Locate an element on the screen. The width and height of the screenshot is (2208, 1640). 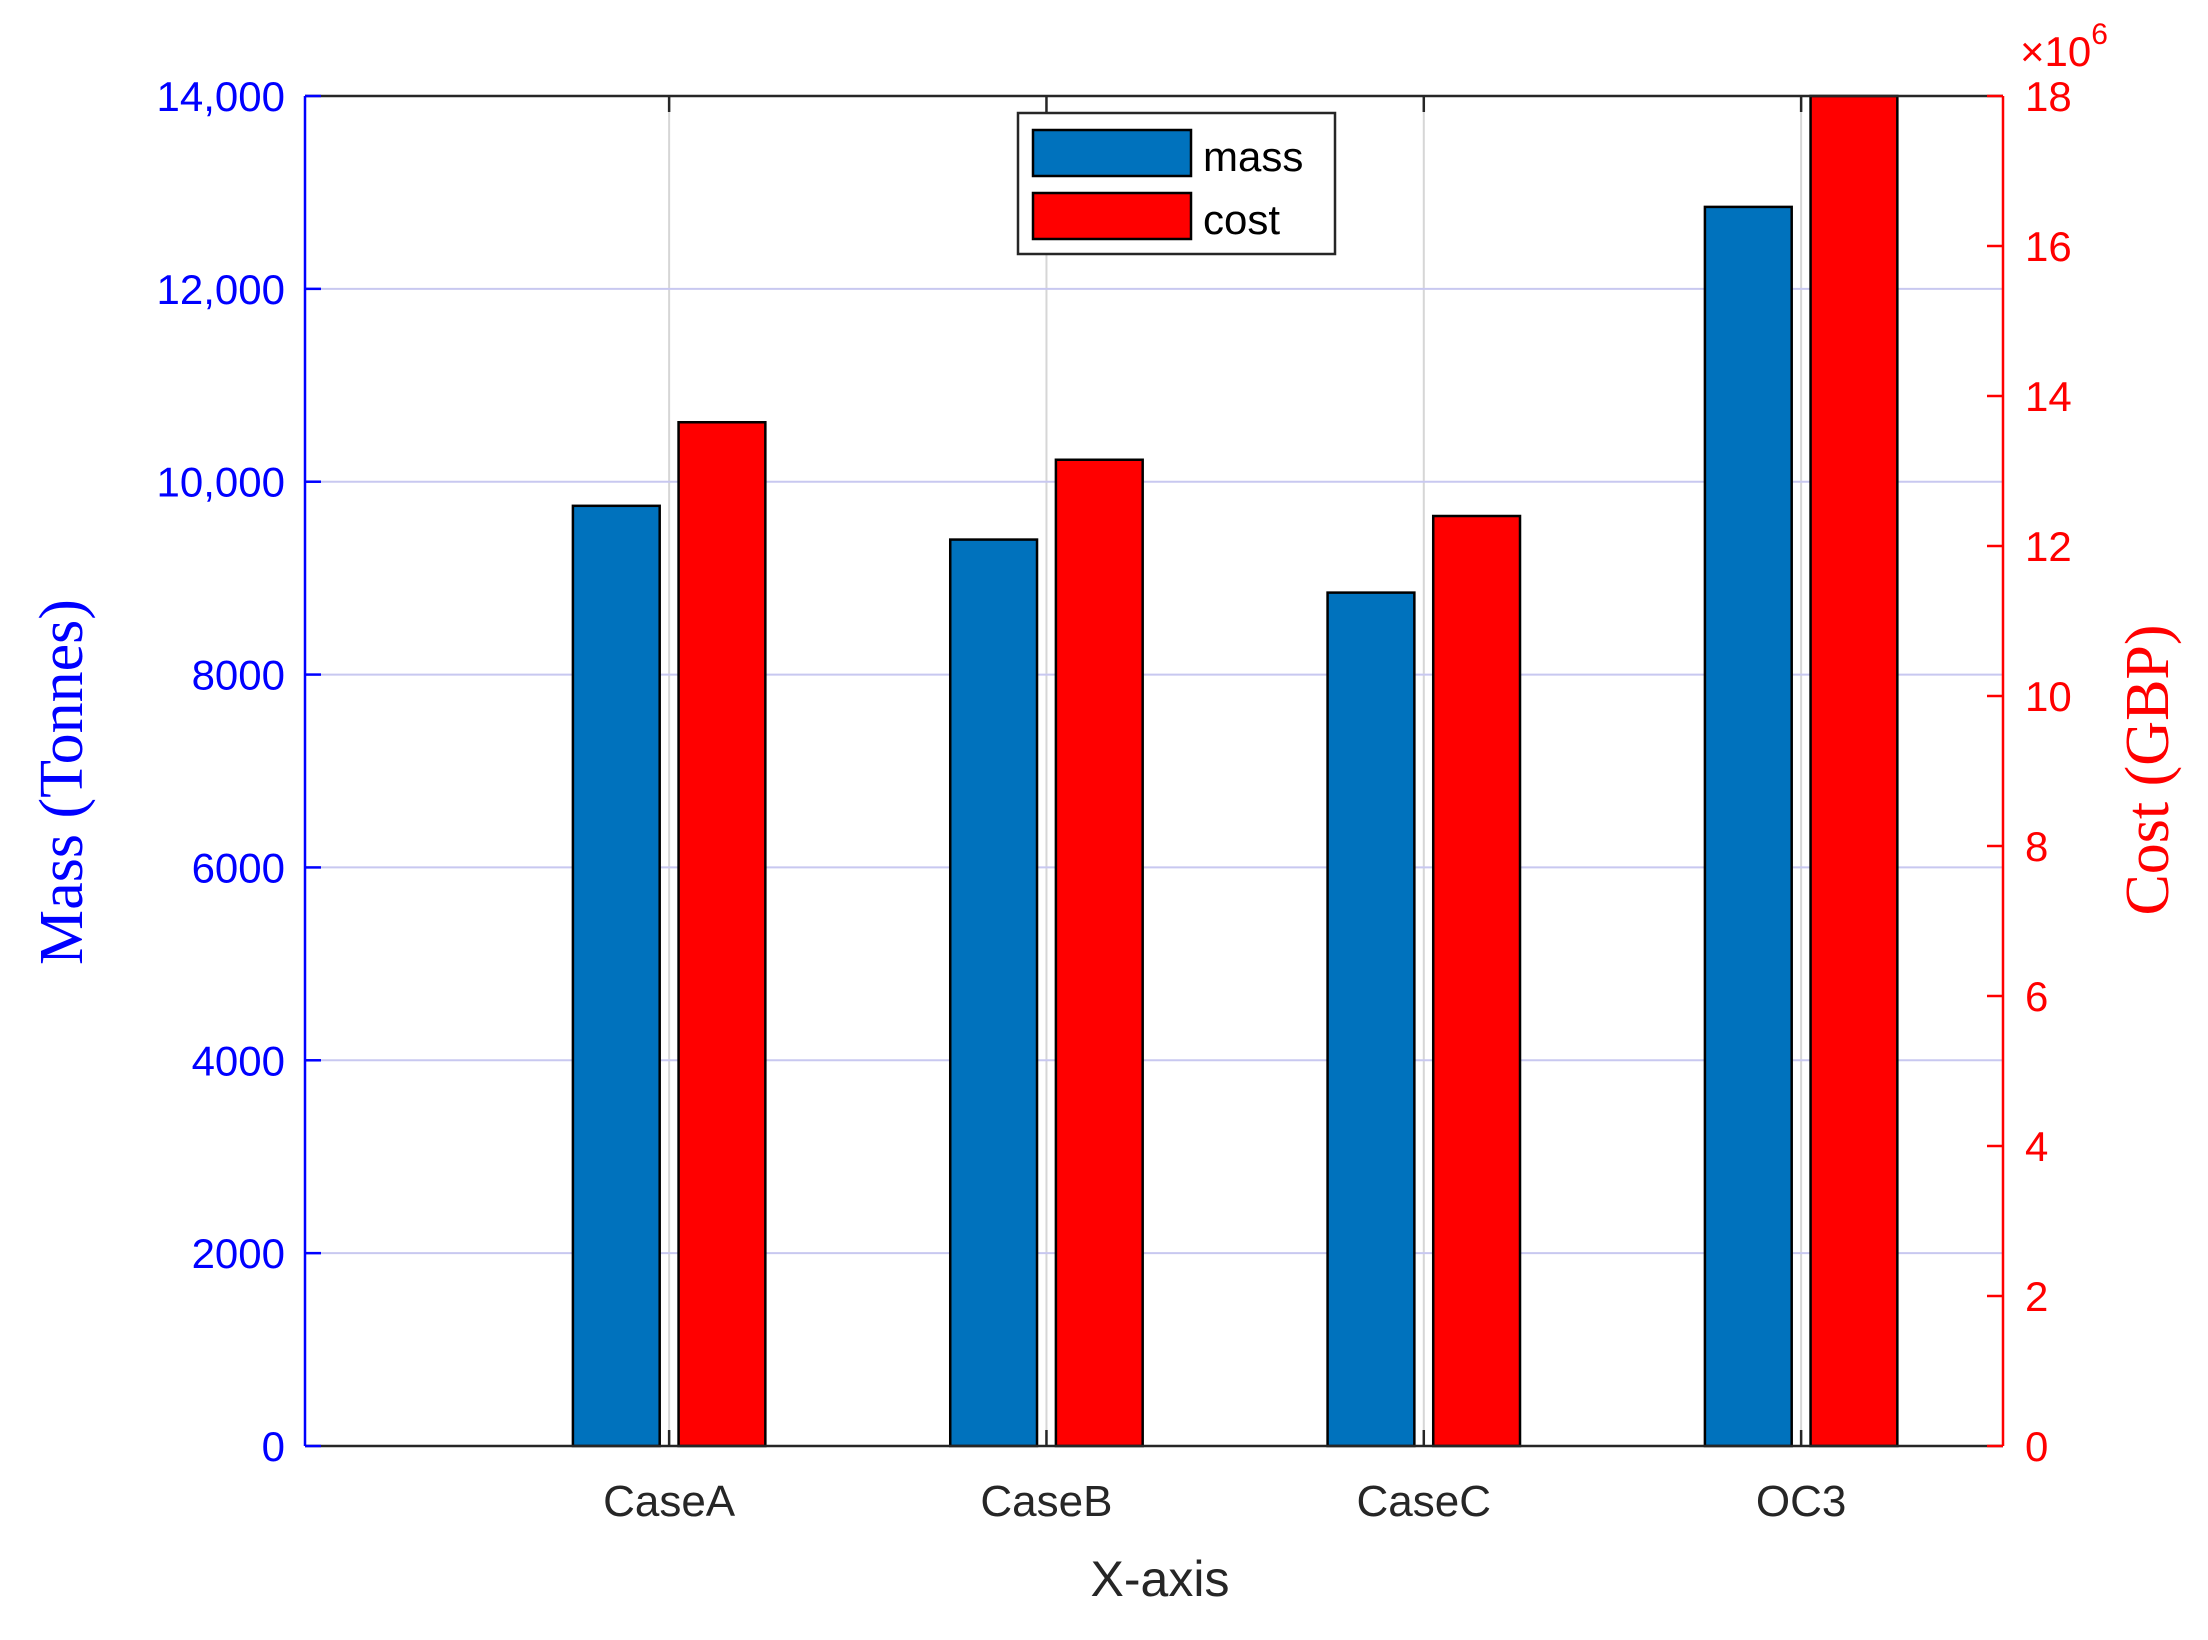
bar-cost-casea is located at coordinates (722, 934).